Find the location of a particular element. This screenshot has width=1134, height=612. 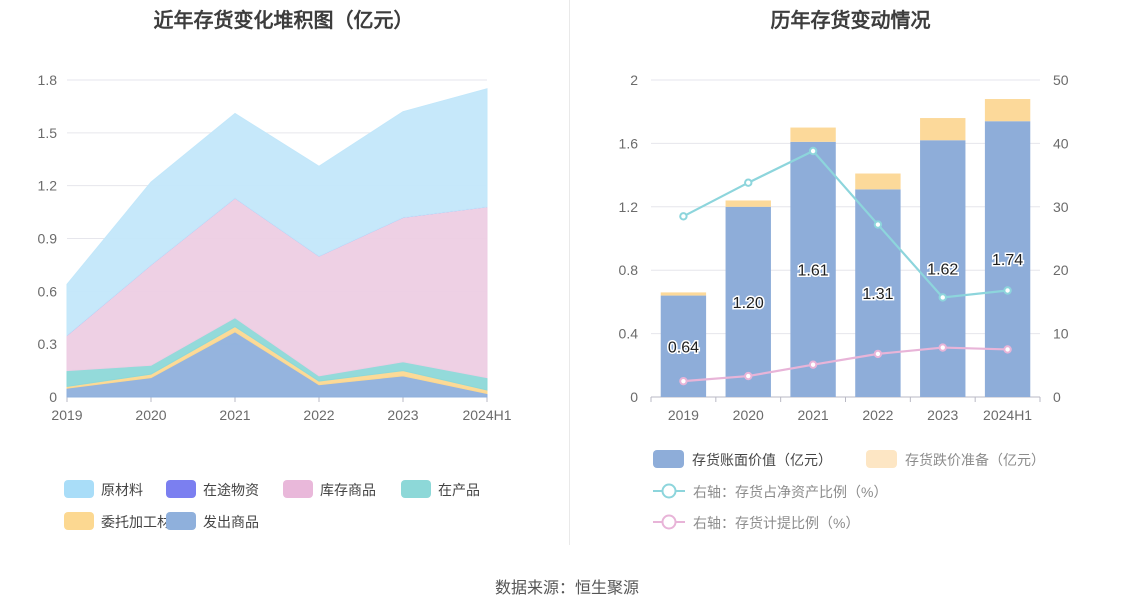

legend-label: 委托加工材料 is located at coordinates (143, 522).